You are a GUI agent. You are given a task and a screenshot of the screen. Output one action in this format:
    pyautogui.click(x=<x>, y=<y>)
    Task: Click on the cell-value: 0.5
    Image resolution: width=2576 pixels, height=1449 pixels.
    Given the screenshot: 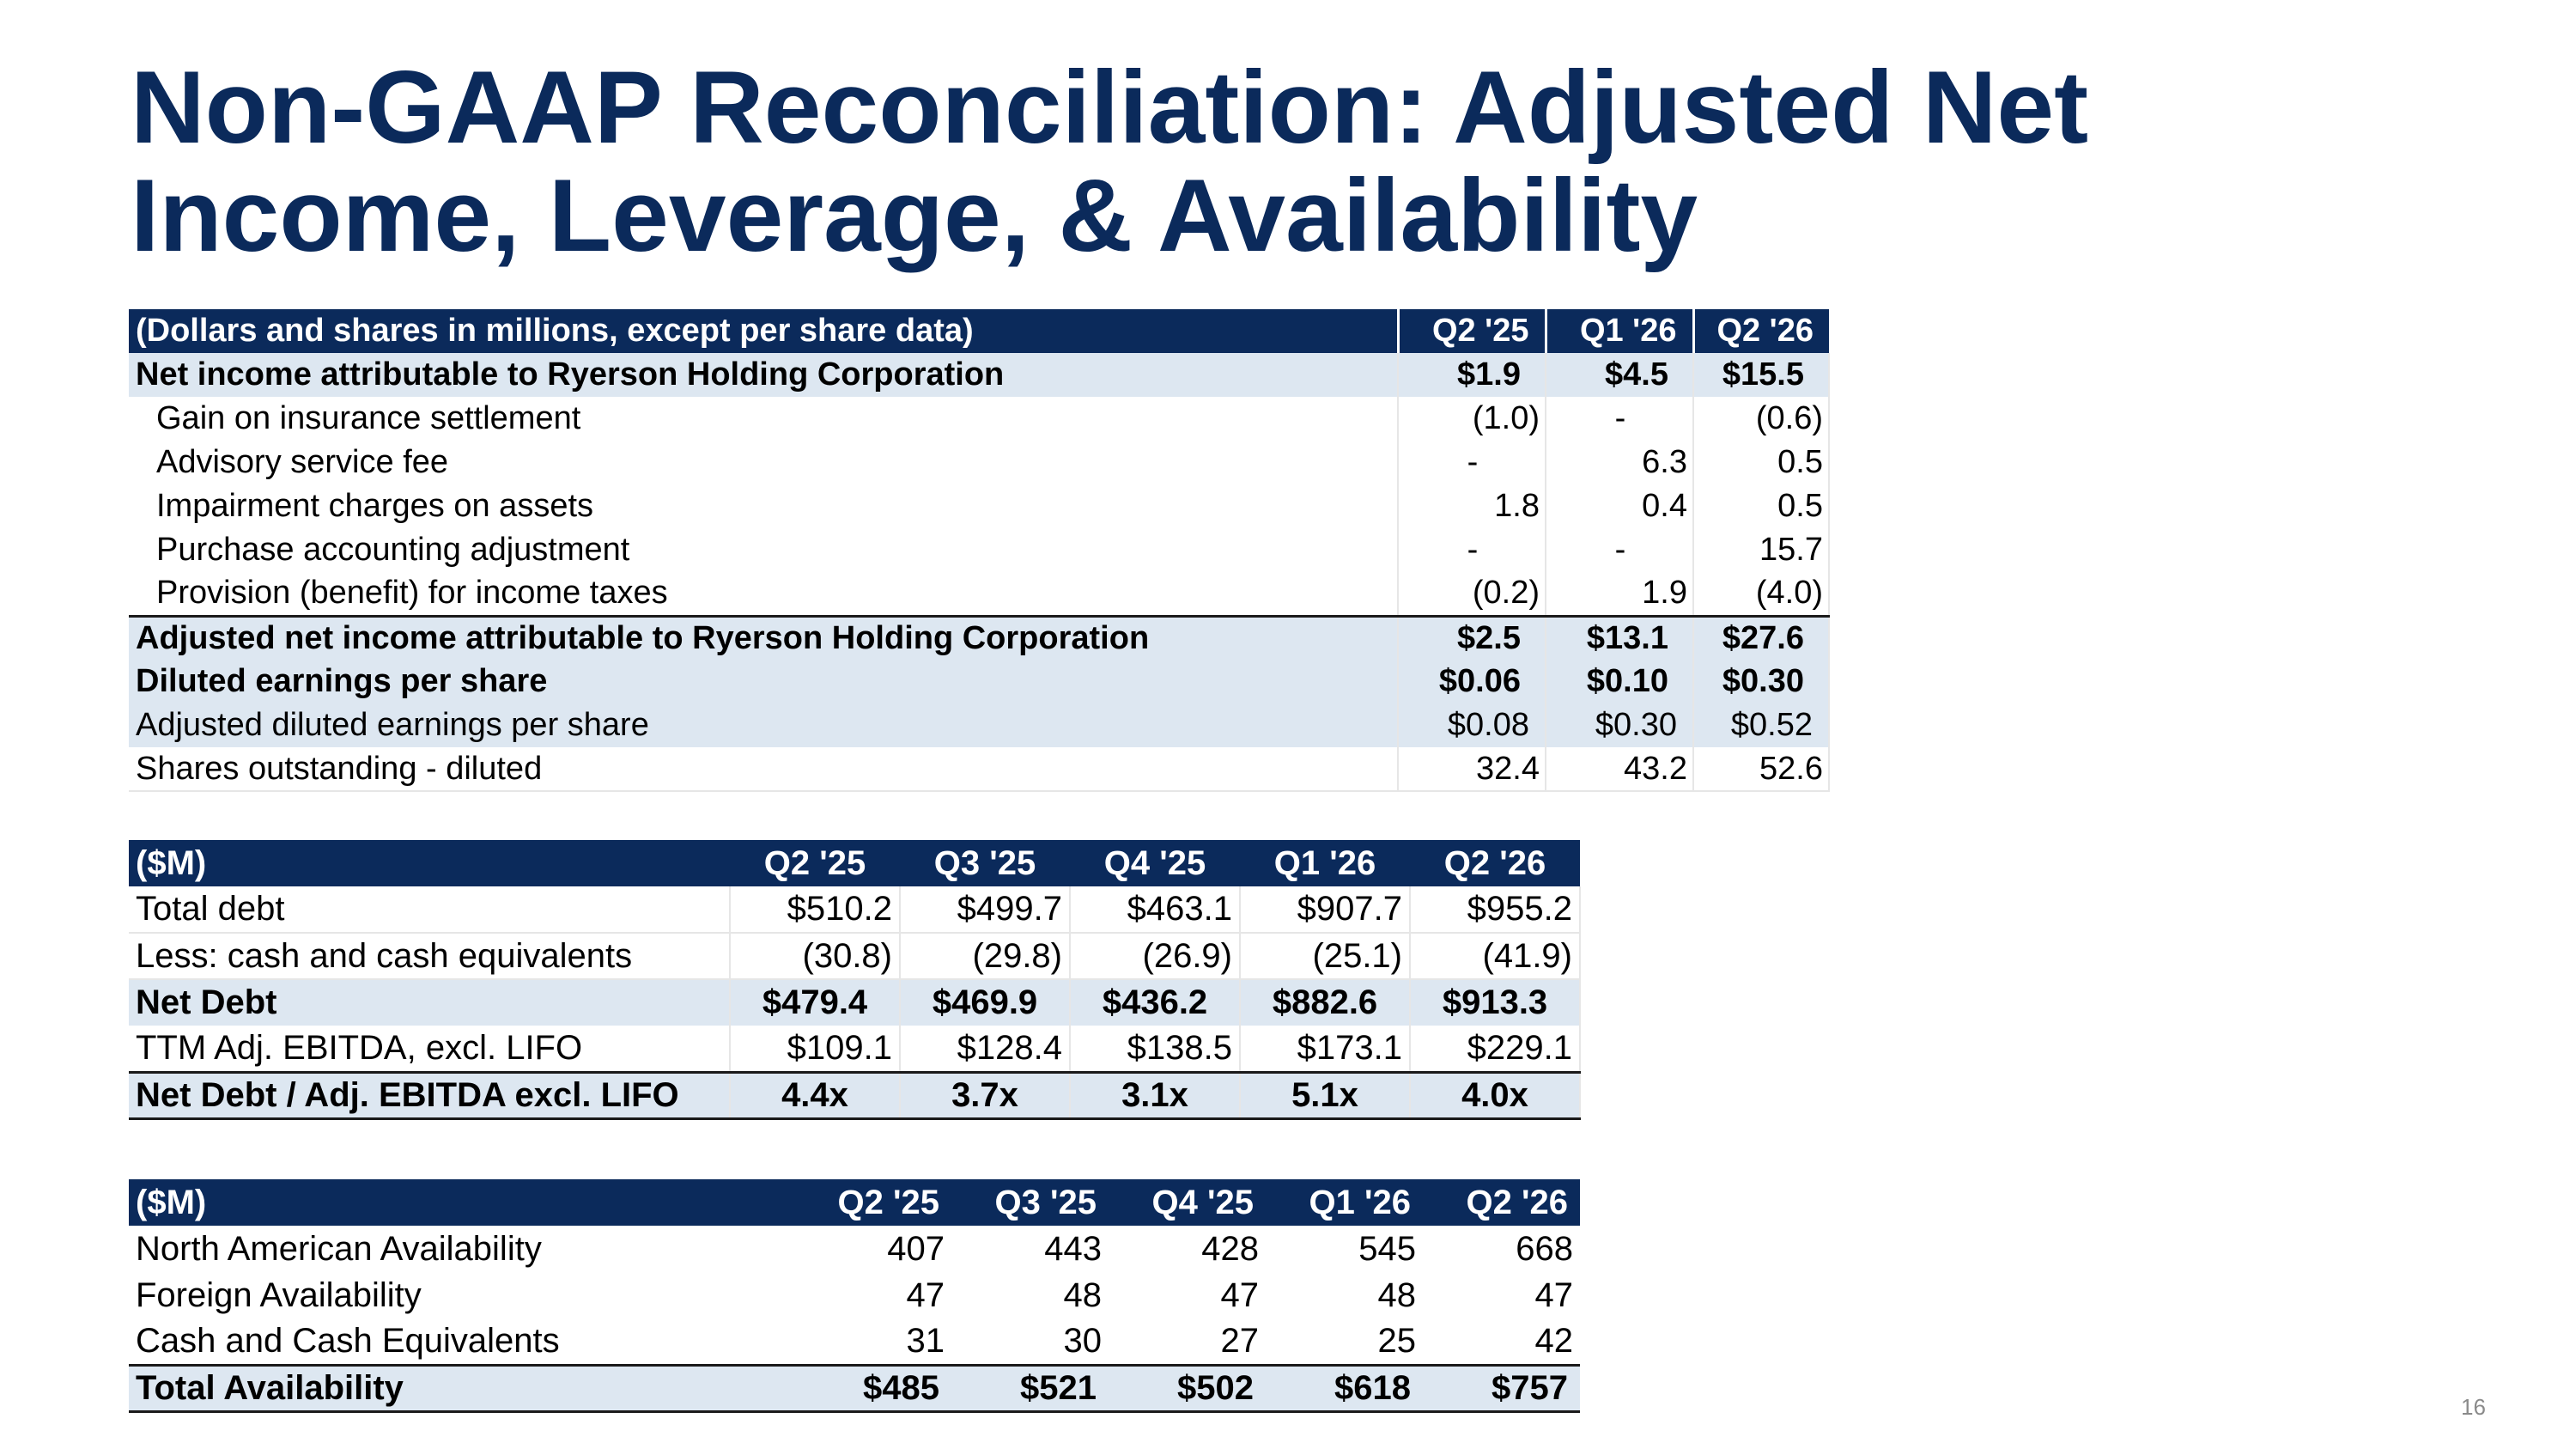 What is the action you would take?
    pyautogui.click(x=1762, y=506)
    